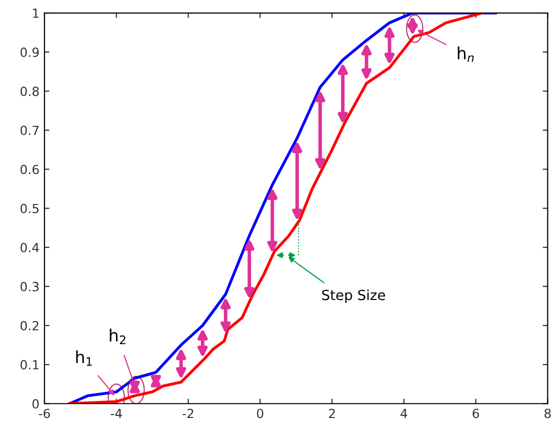 This screenshot has height=434, width=556. What do you see at coordinates (260, 413) in the screenshot?
I see `x-tick-label: 0` at bounding box center [260, 413].